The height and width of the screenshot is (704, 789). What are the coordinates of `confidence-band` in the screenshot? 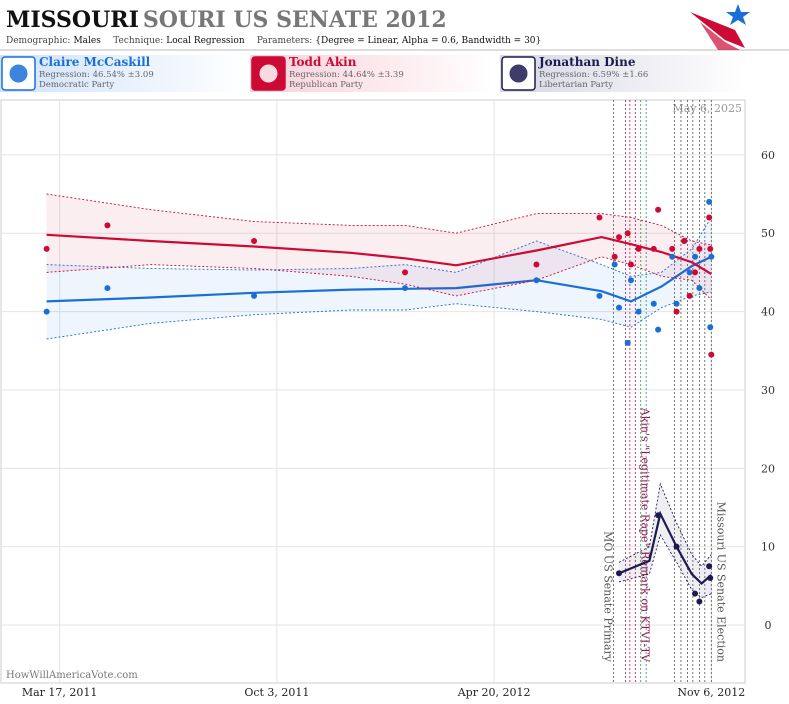 It's located at (379, 247).